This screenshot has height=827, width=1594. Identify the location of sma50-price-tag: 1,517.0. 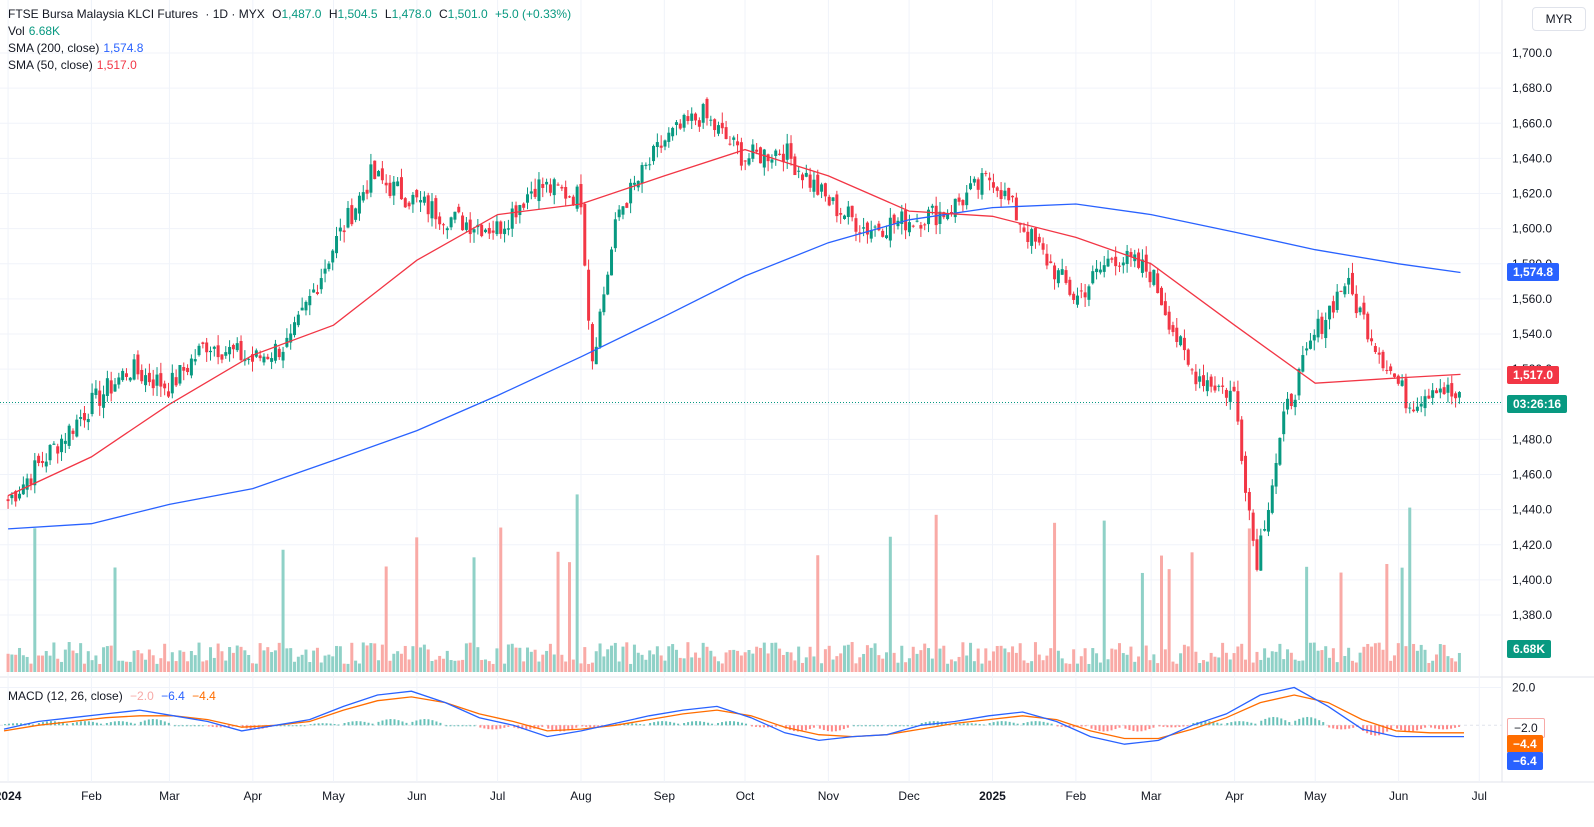
(1533, 375).